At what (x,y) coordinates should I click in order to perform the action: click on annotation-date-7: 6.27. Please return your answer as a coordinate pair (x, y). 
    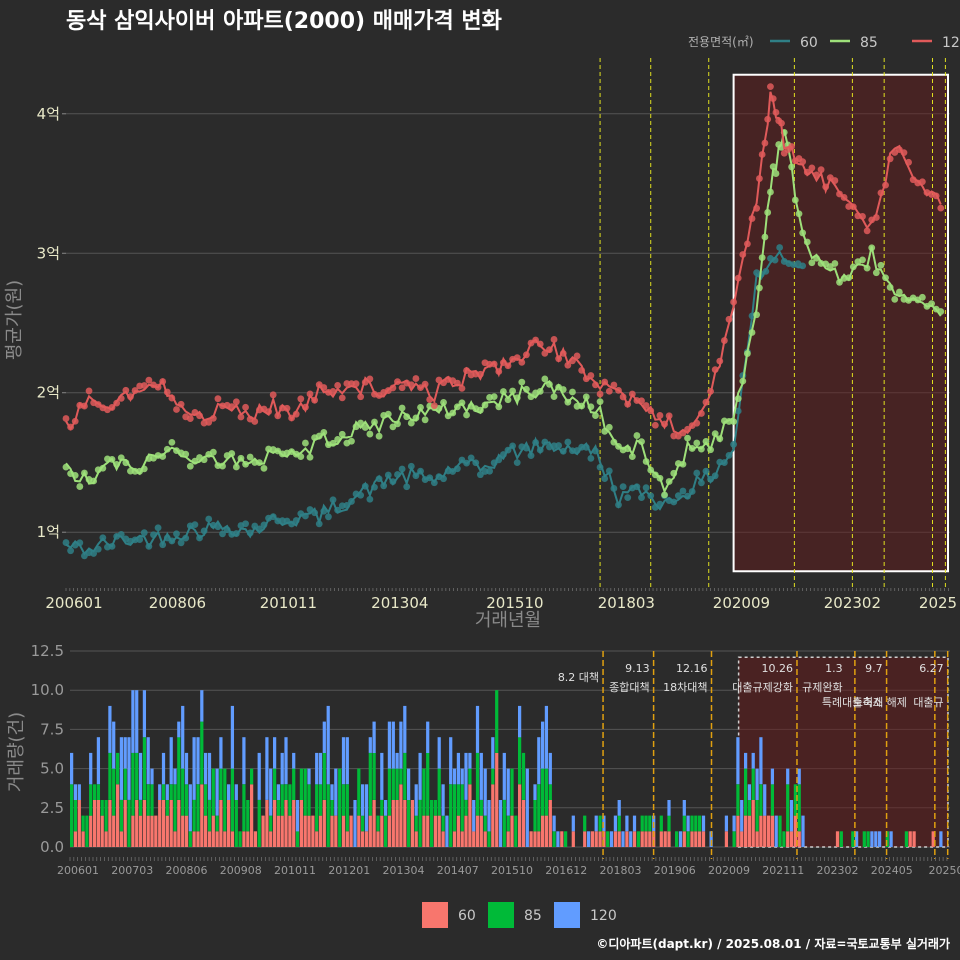
    Looking at the image, I should click on (931, 668).